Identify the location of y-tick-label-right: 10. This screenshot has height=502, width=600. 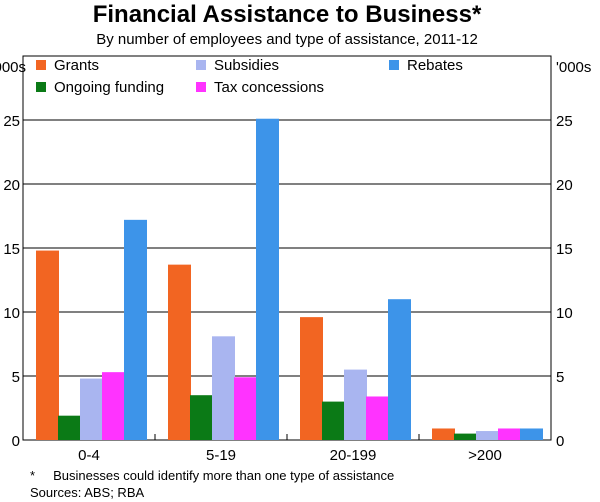
(564, 313).